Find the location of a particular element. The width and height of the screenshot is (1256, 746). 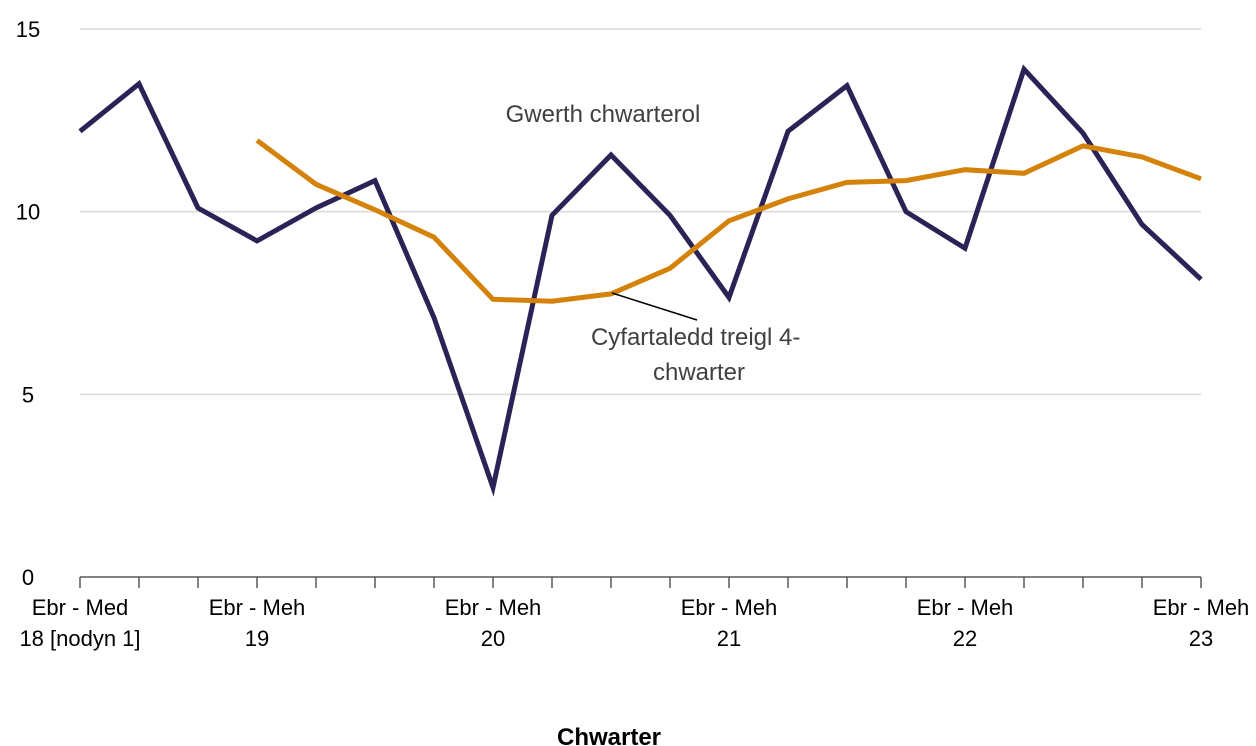

annotation-rolling-average: Cyfartaledd treigl 4- chwarter is located at coordinates (699, 355).